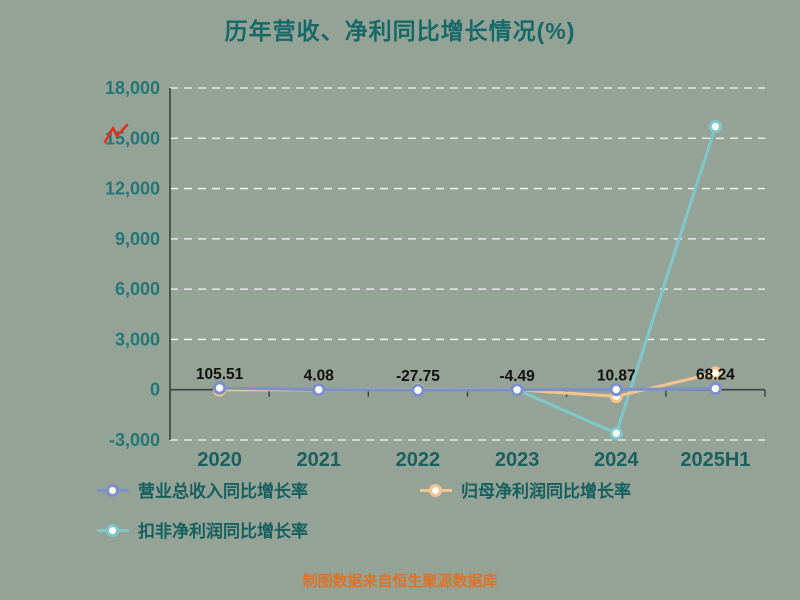 This screenshot has width=800, height=600. Describe the element at coordinates (467, 389) in the screenshot. I see `series-line` at that location.